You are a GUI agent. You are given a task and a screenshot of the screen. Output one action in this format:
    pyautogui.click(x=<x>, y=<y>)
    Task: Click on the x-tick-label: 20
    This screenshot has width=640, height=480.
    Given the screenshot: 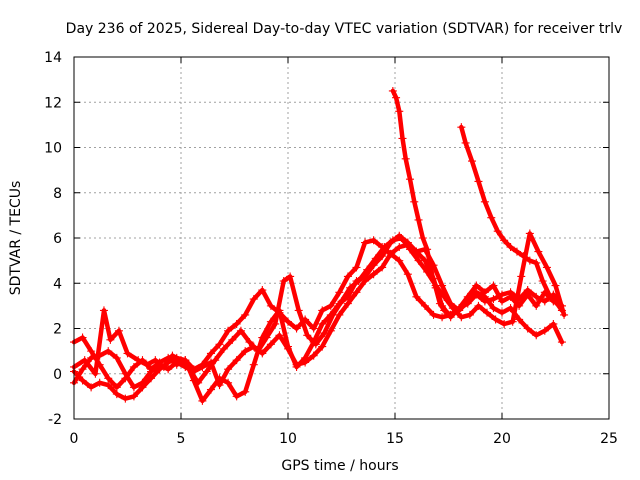 What is the action you would take?
    pyautogui.click(x=502, y=439)
    